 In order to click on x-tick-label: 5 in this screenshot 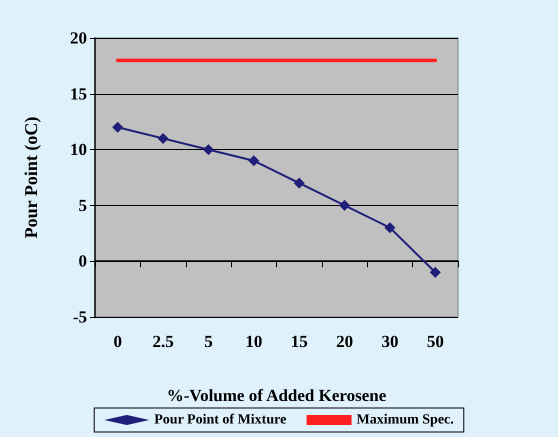, I will do `click(208, 341)`.